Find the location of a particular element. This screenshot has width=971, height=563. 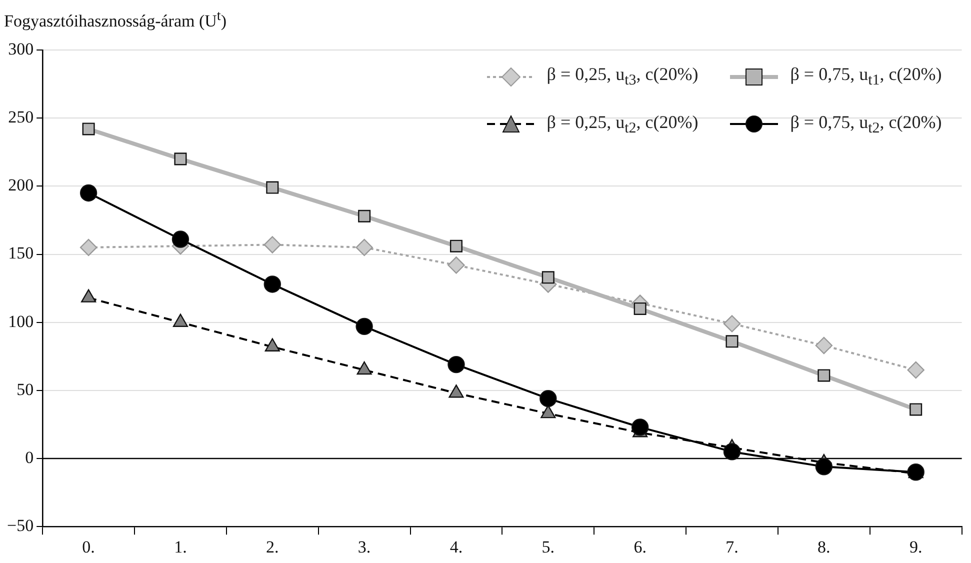

x-tick-label: 2. is located at coordinates (272, 546).